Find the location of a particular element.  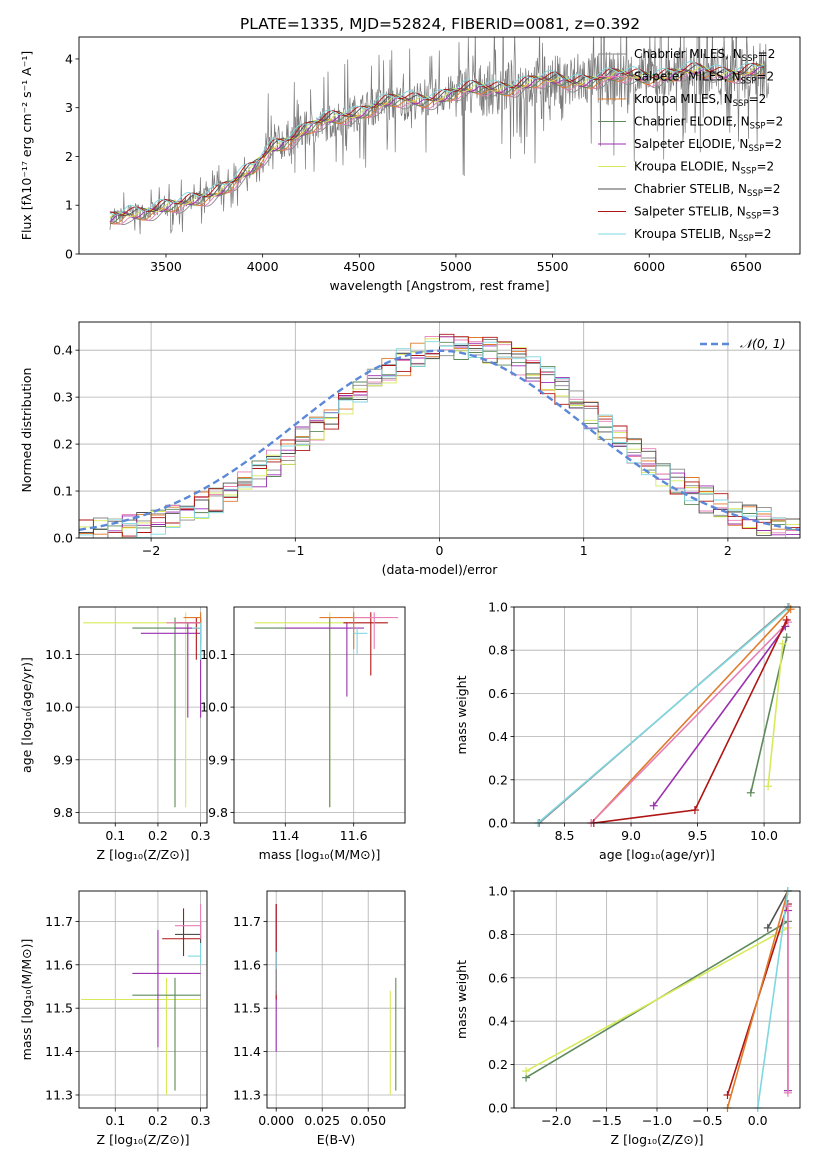

age_vs_mass-axes: 11.4 11.6 9.8 9.9 10.0 10.1 mass [log₁₀(M/M⊙)] is located at coordinates (303, 734).